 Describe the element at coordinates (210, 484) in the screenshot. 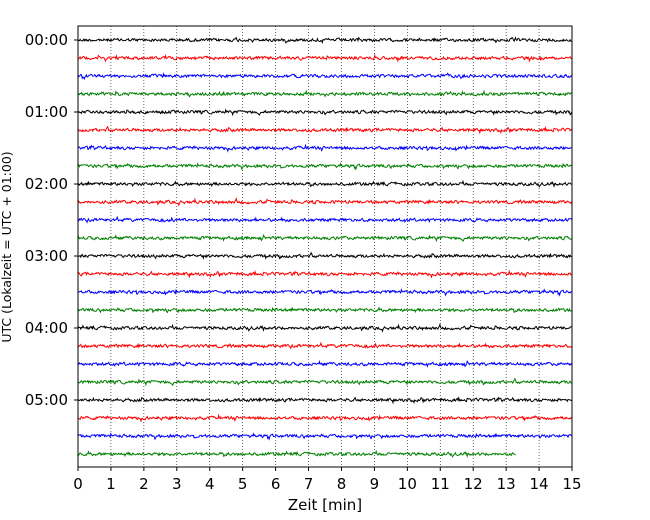

I see `x-tick-label: 4` at that location.